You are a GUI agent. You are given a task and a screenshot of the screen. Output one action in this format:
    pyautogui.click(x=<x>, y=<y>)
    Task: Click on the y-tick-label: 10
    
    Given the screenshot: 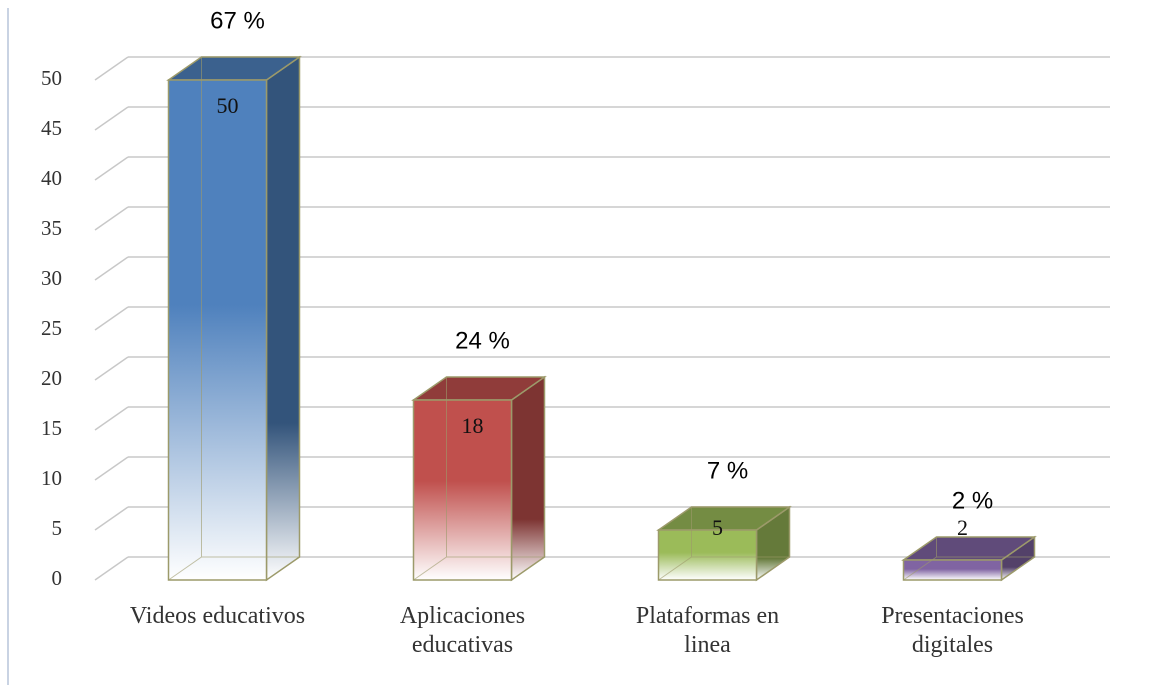 What is the action you would take?
    pyautogui.click(x=51, y=478)
    